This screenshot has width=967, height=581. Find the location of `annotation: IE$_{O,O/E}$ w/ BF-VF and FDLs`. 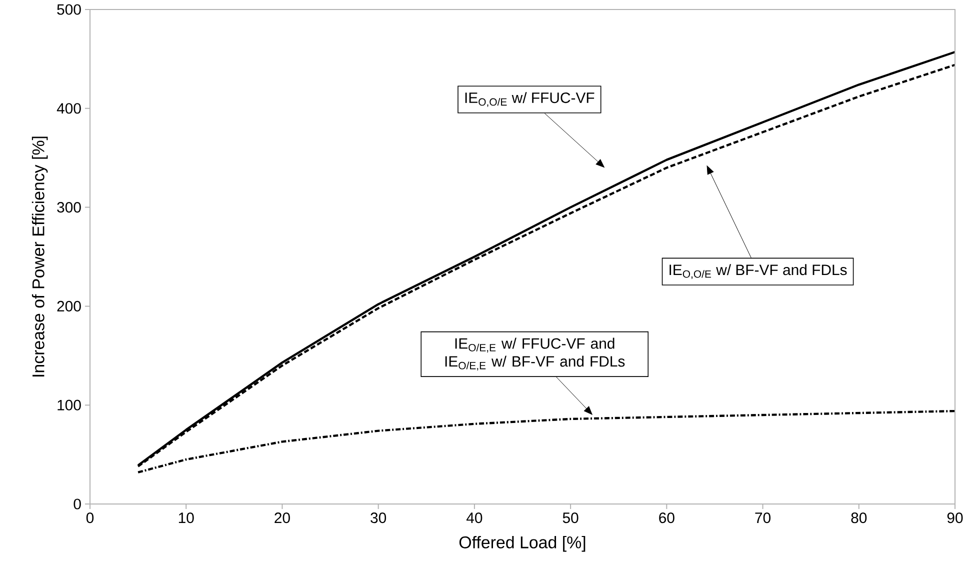

annotation: IE$_{O,O/E}$ w/ BF-VF and FDLs is located at coordinates (758, 271).